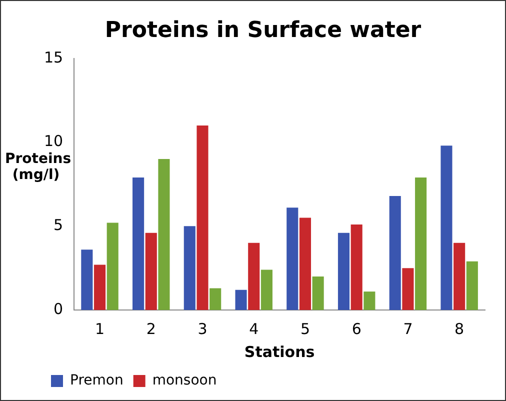 The width and height of the screenshot is (506, 401). I want to click on x-tick-label: 5, so click(305, 329).